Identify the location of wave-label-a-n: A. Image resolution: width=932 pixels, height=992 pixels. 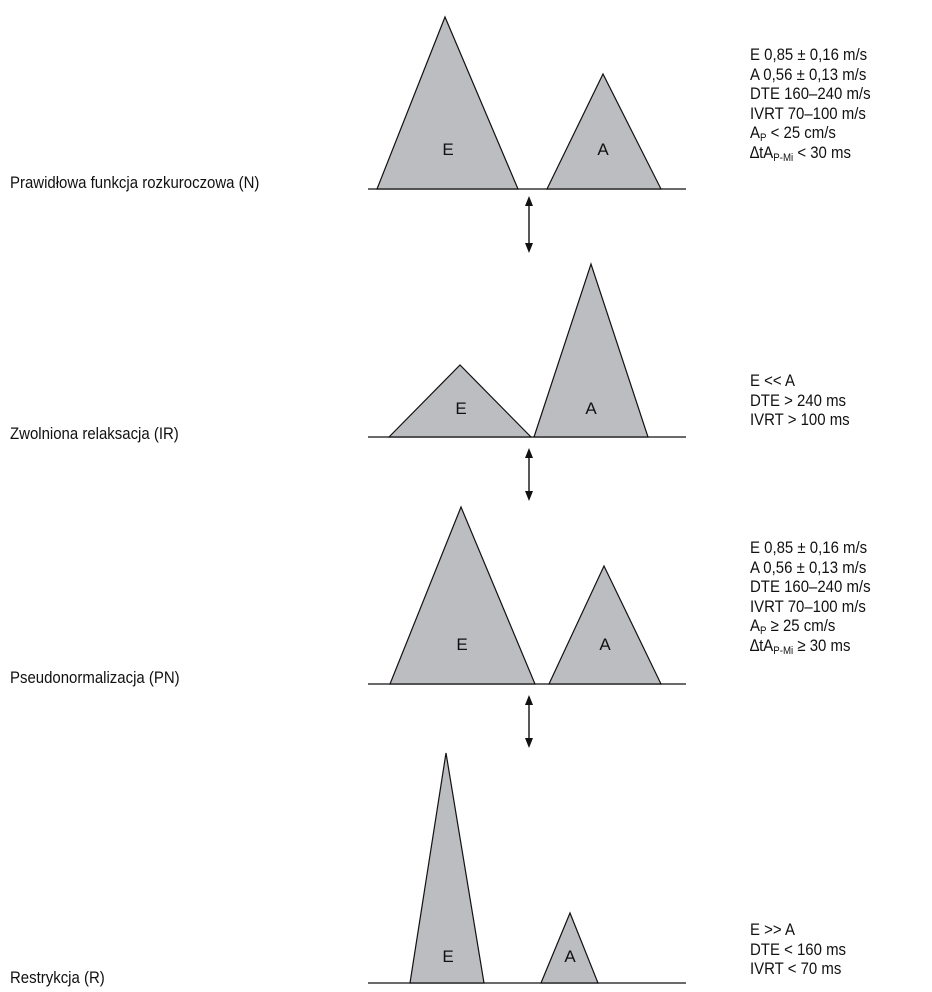
(603, 149).